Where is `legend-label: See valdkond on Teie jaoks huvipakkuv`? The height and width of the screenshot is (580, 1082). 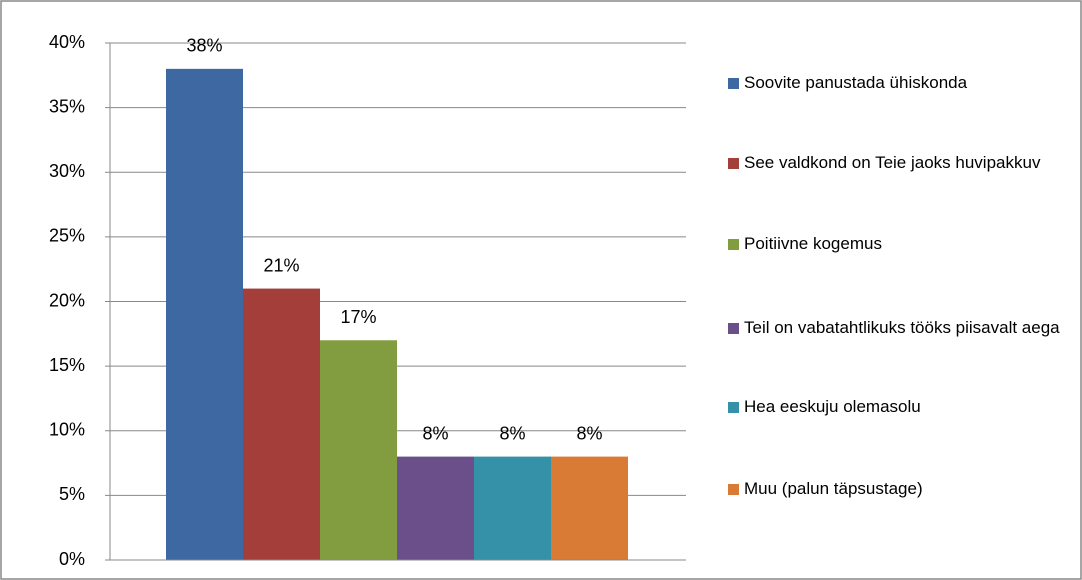 legend-label: See valdkond on Teie jaoks huvipakkuv is located at coordinates (892, 162).